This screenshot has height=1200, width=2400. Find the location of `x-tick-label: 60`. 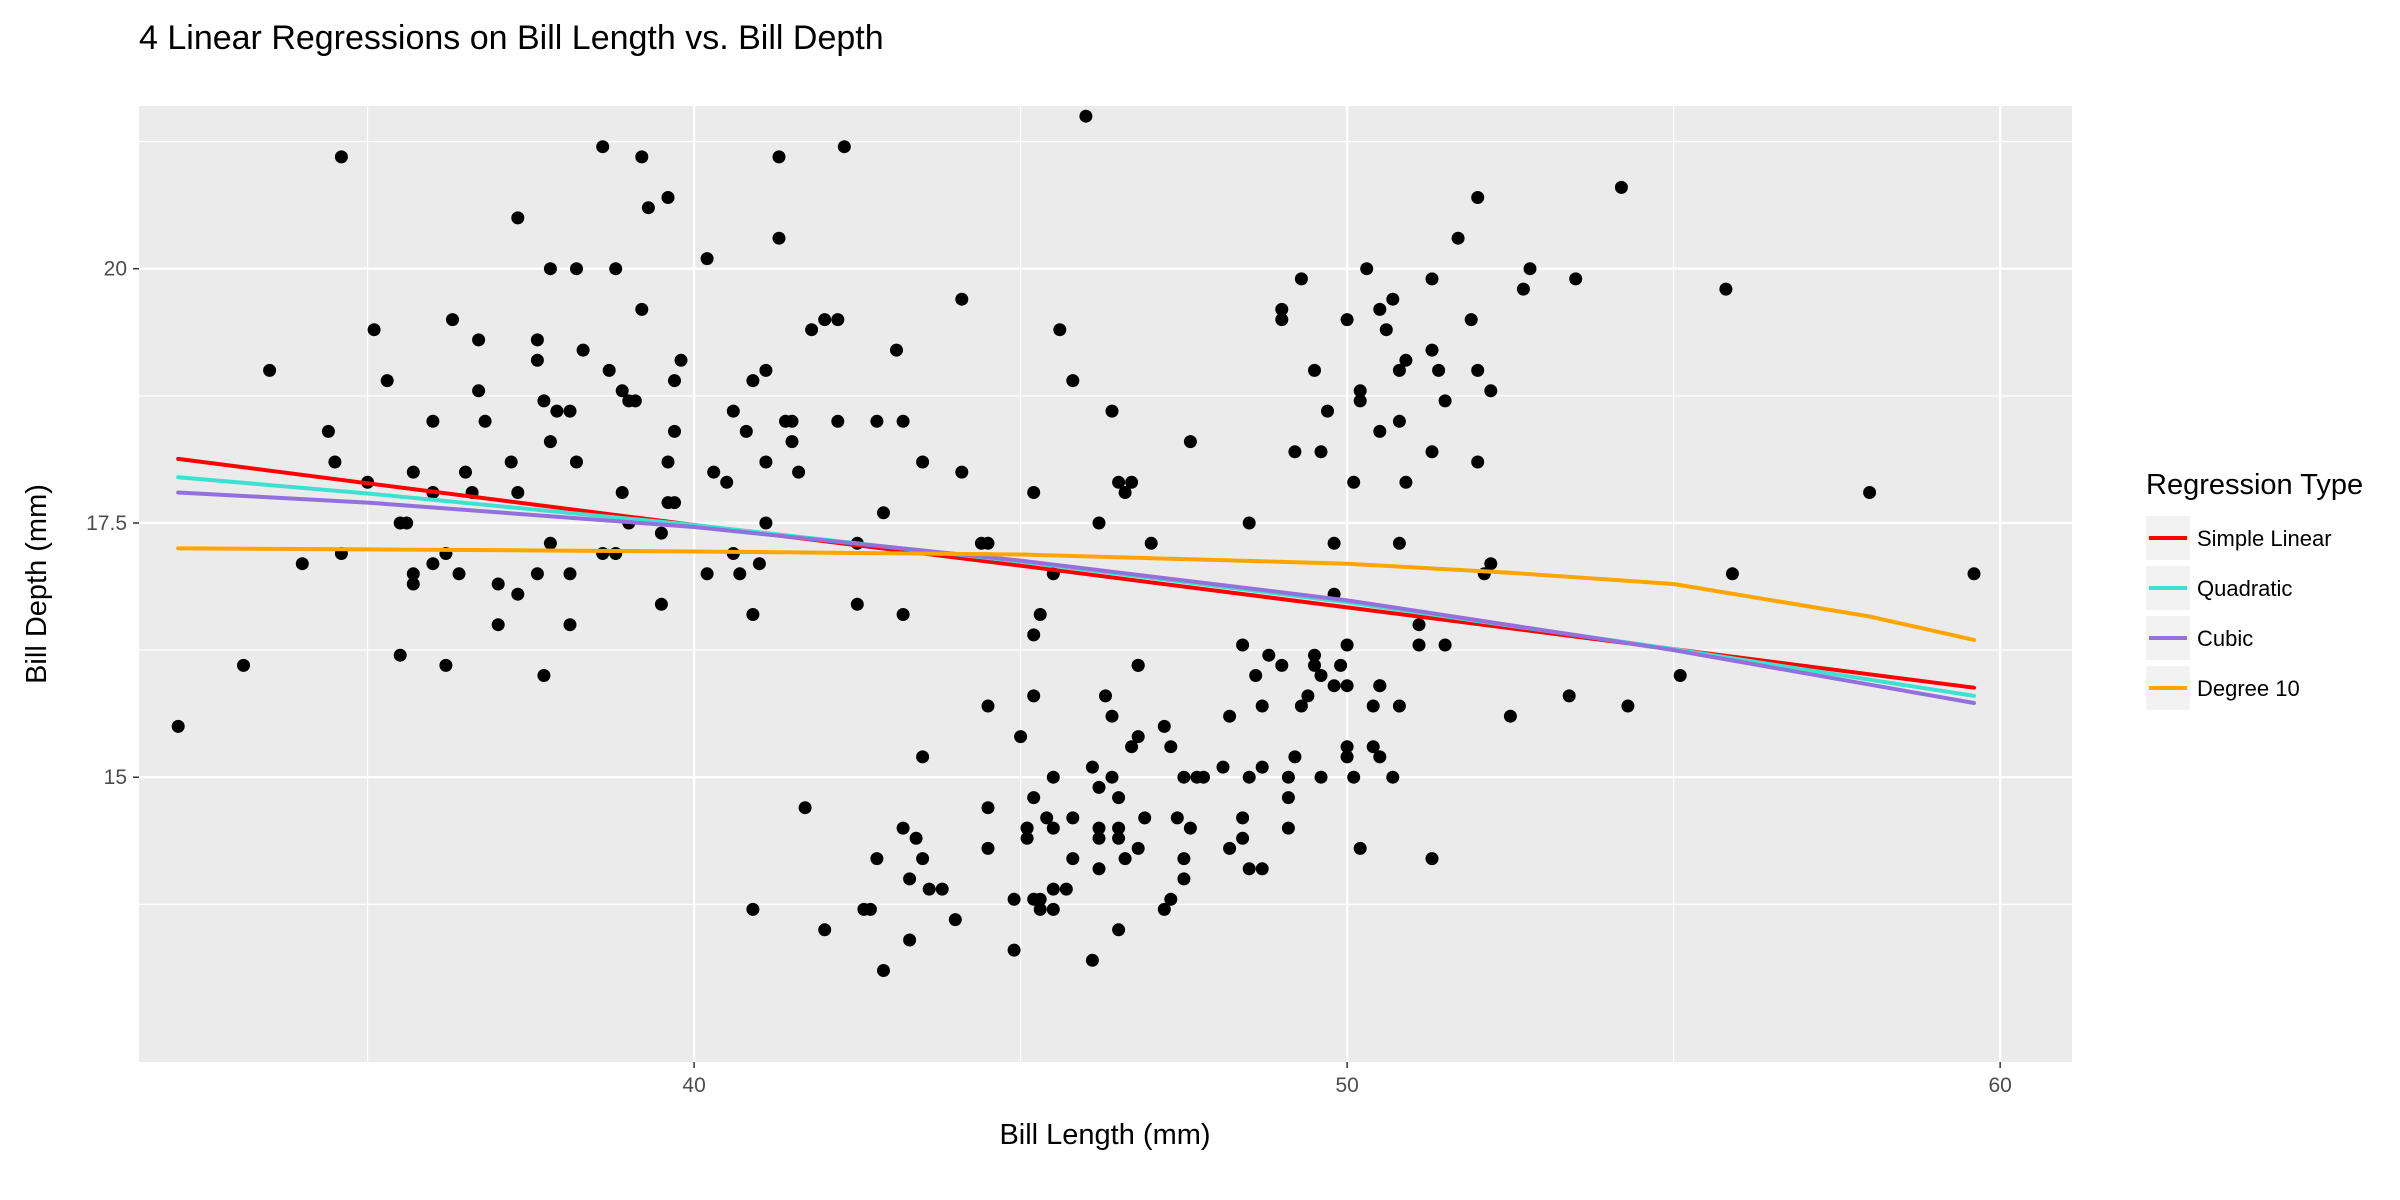

x-tick-label: 60 is located at coordinates (1999, 1085).